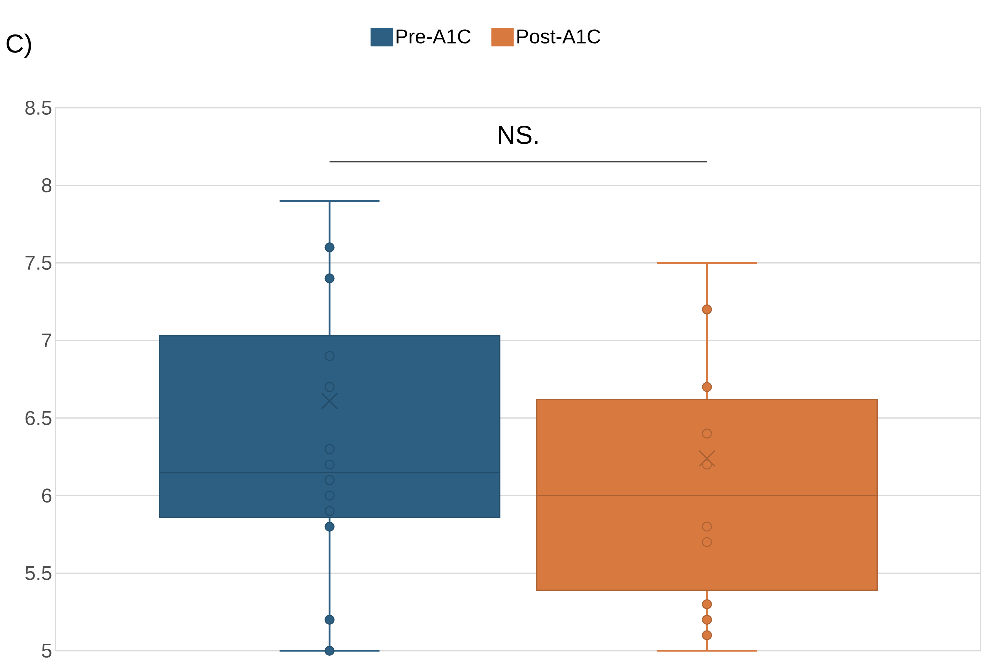 The height and width of the screenshot is (658, 981). Describe the element at coordinates (433, 37) in the screenshot. I see `legend-label: Pre-A1C` at that location.